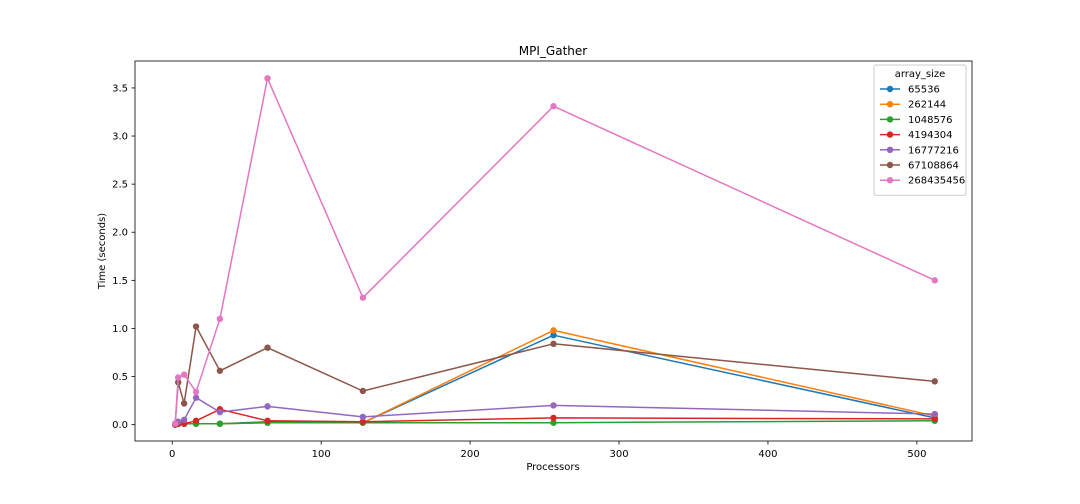 The image size is (1080, 504). I want to click on legend-item: 262144, so click(913, 105).